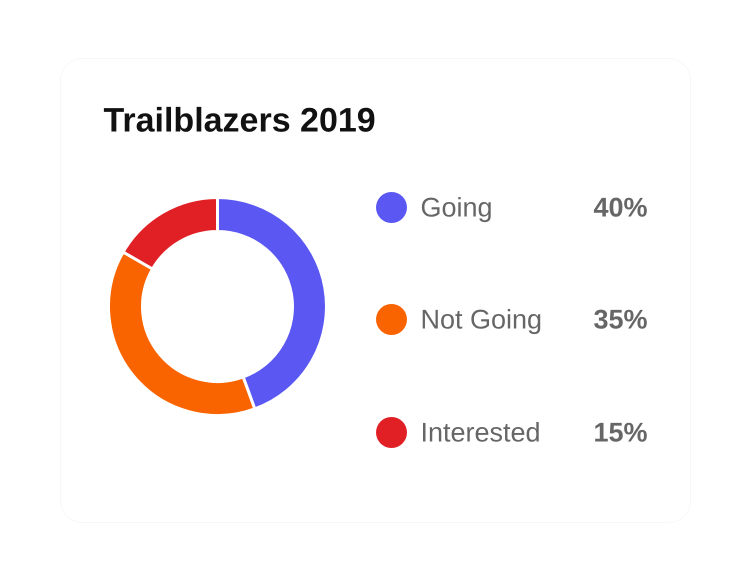 Image resolution: width=748 pixels, height=582 pixels. I want to click on data-label: 15%, so click(620, 433).